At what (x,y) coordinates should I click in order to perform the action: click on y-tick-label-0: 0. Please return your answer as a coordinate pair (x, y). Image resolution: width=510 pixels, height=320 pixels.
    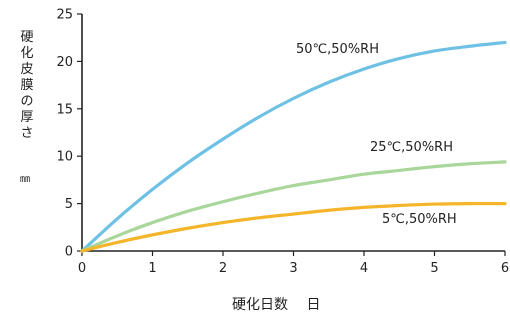
    Looking at the image, I should click on (69, 252).